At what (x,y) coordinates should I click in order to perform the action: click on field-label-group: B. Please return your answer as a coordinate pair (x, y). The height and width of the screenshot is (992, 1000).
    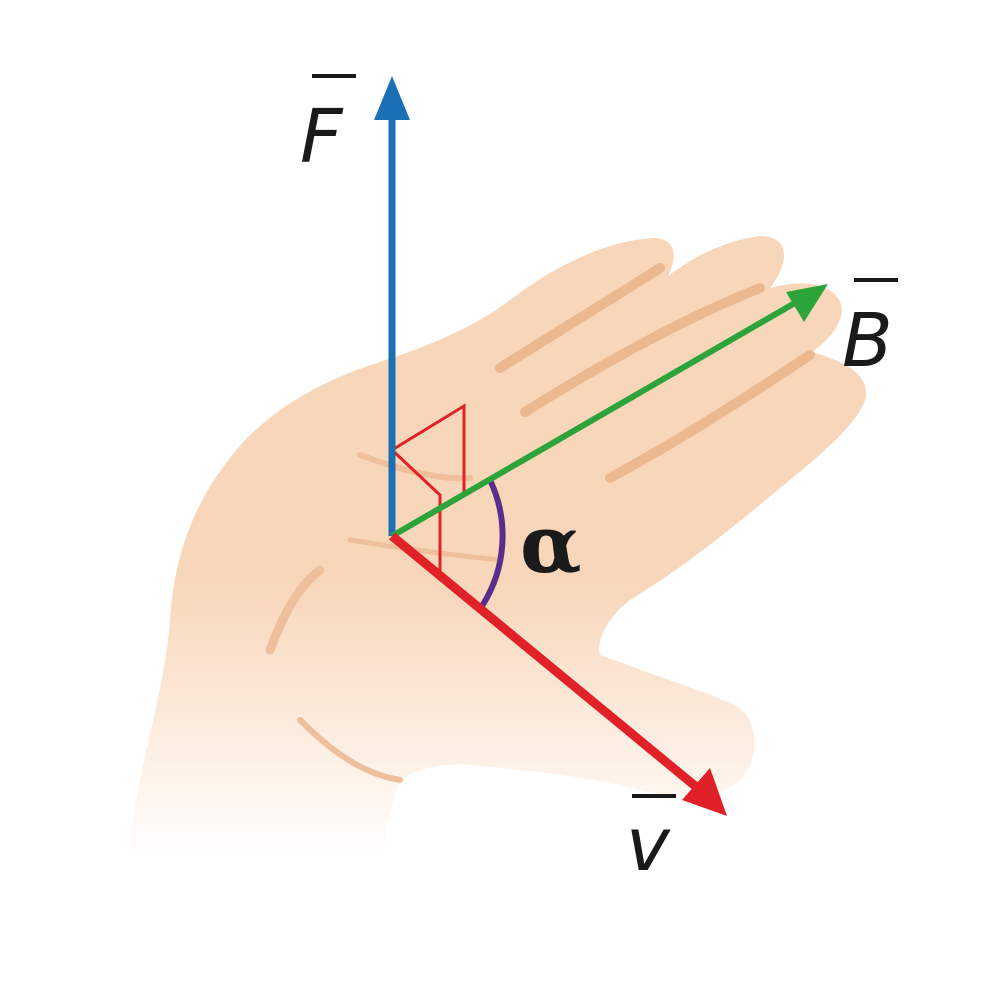
    Looking at the image, I should click on (870, 331).